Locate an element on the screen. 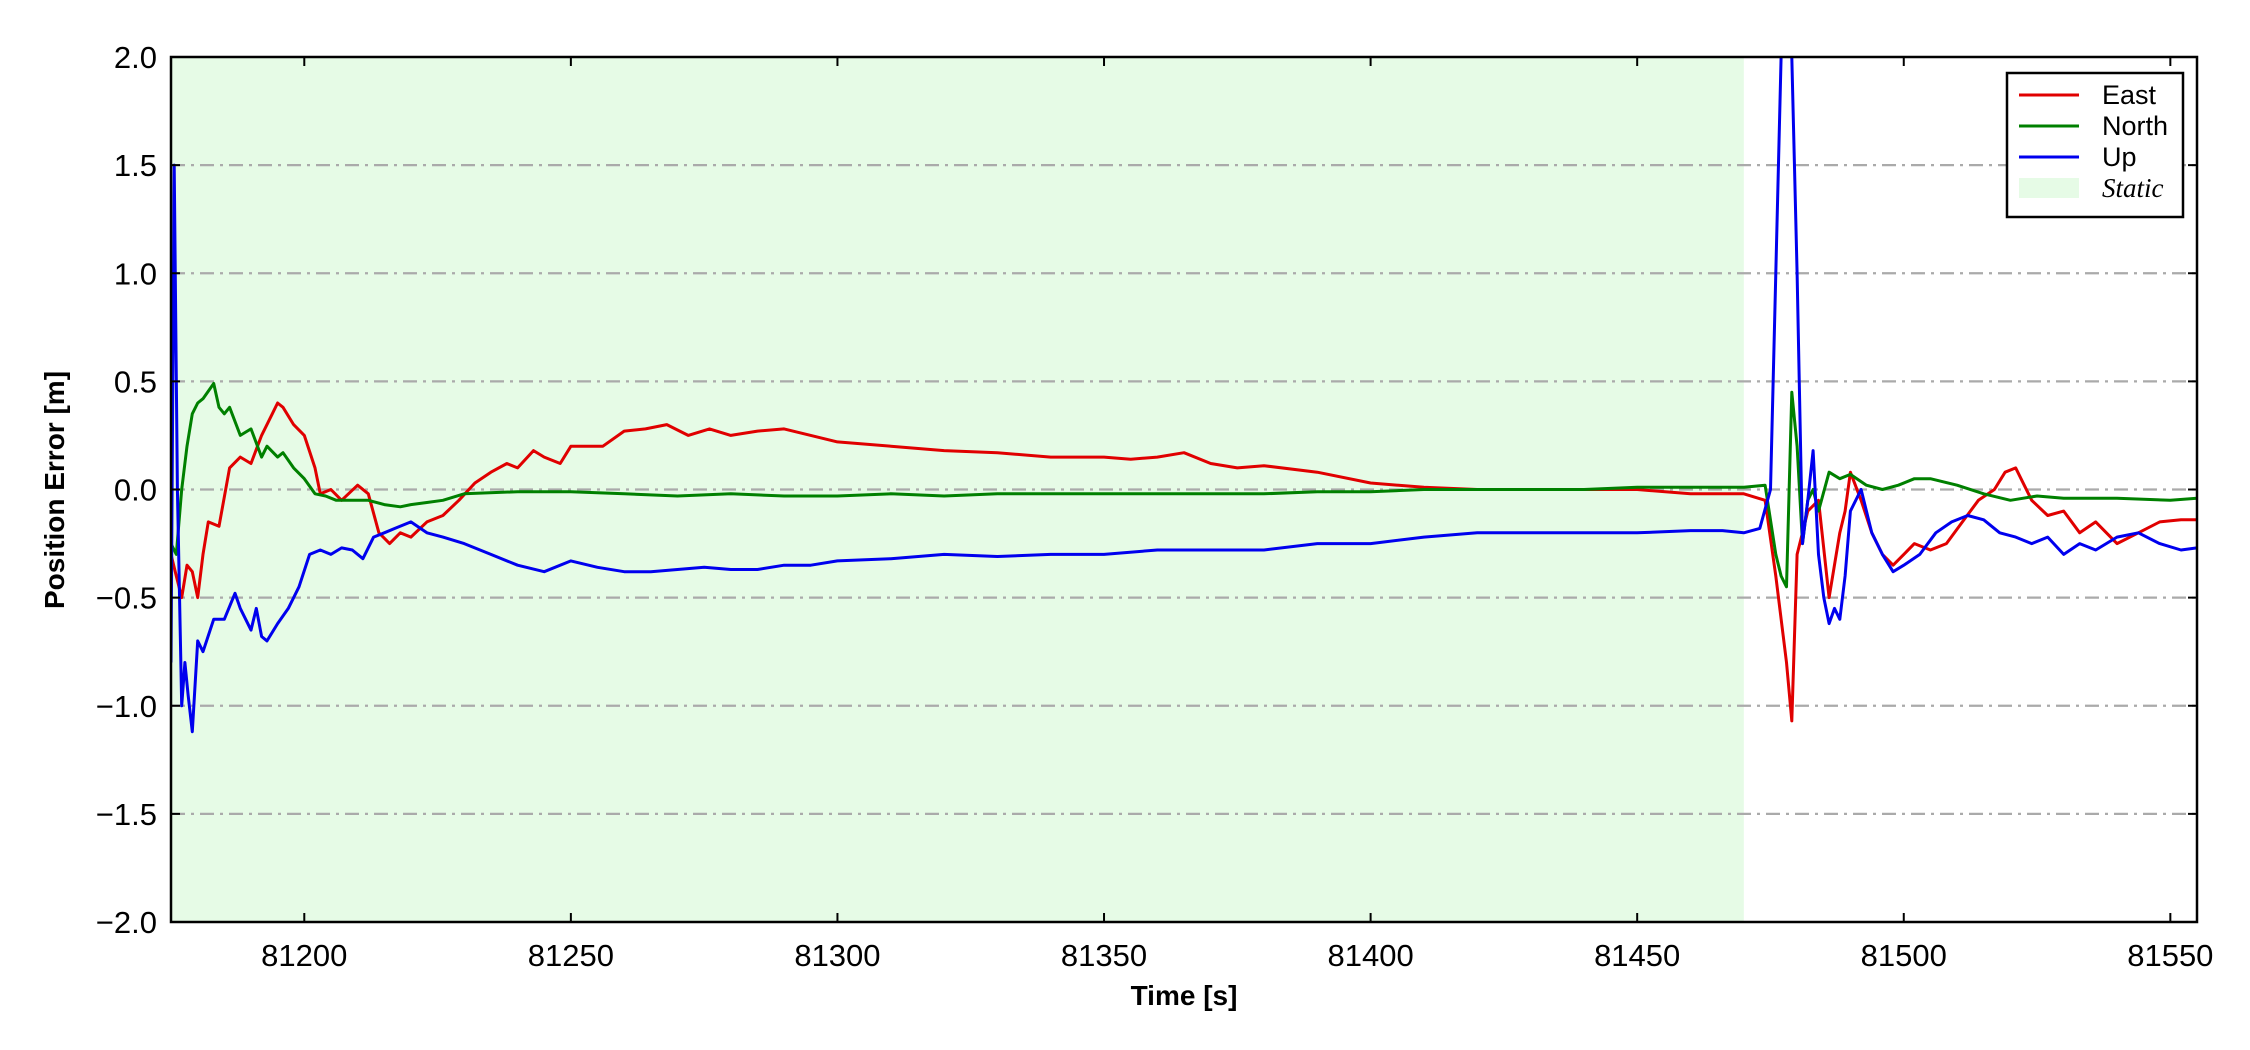 This screenshot has width=2250, height=1050. x-tick-label: 81350 is located at coordinates (1104, 955).